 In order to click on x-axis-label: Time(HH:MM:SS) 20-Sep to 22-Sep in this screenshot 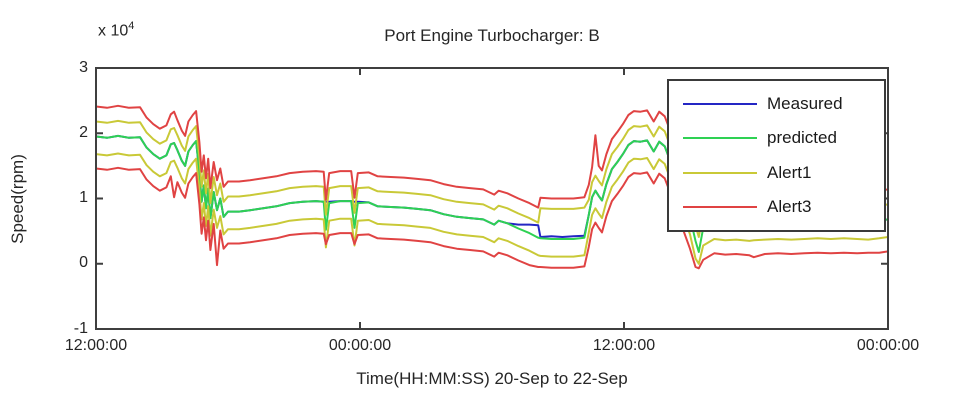, I will do `click(492, 378)`.